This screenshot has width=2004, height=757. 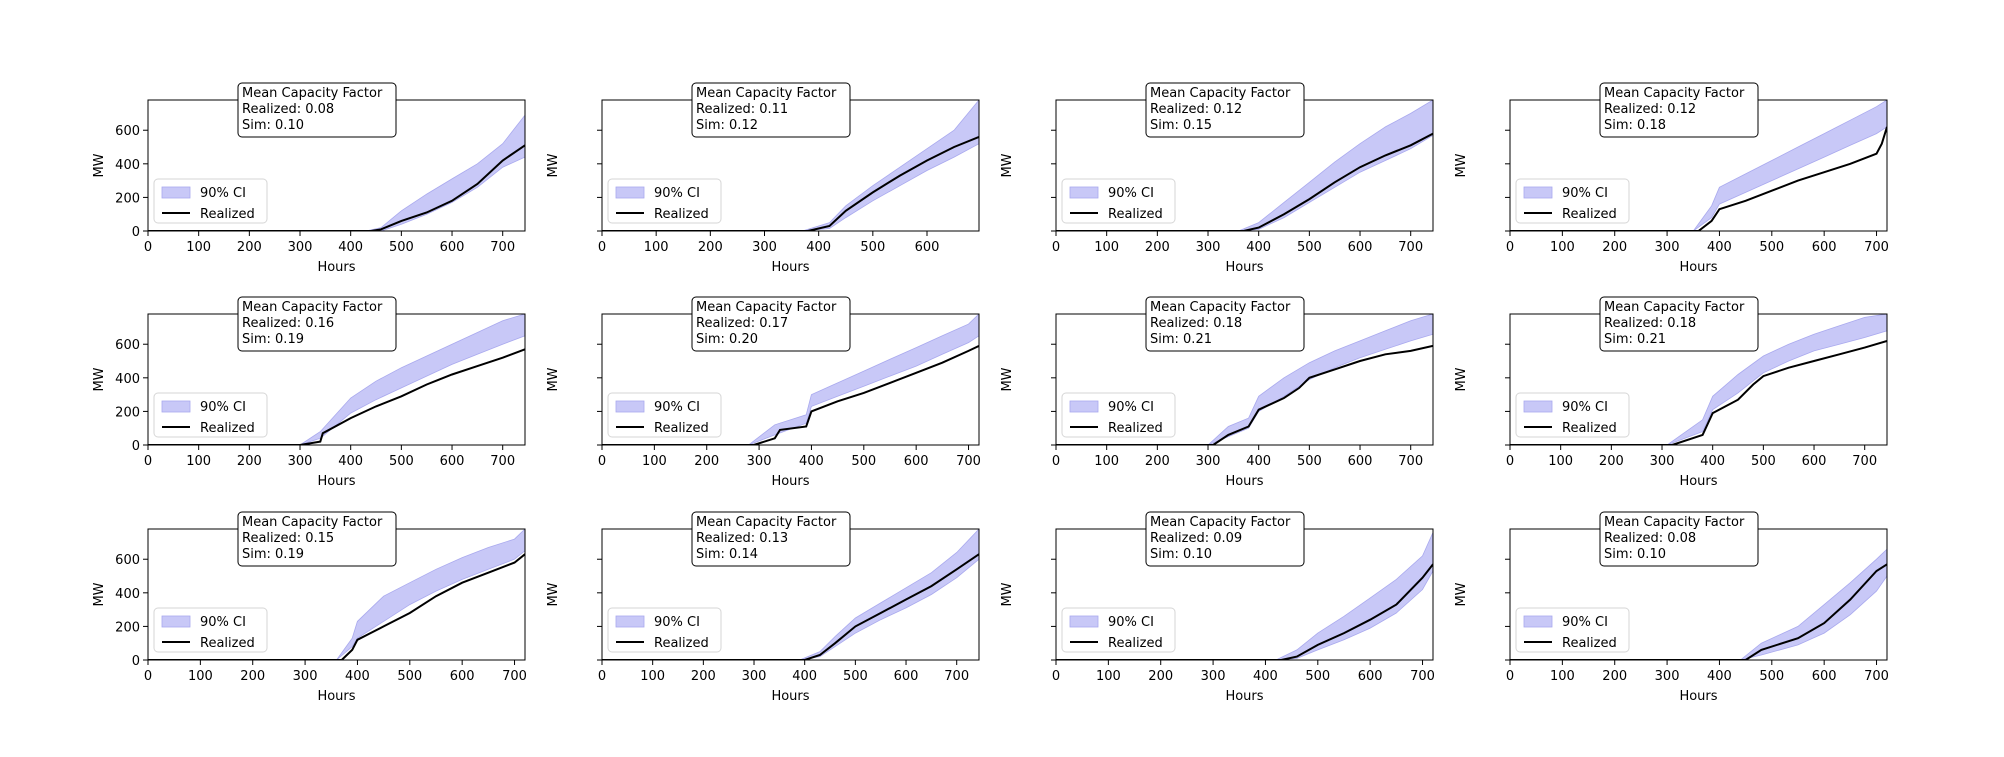 What do you see at coordinates (727, 125) in the screenshot?
I see `capacity-factor-text: Sim: 0.12` at bounding box center [727, 125].